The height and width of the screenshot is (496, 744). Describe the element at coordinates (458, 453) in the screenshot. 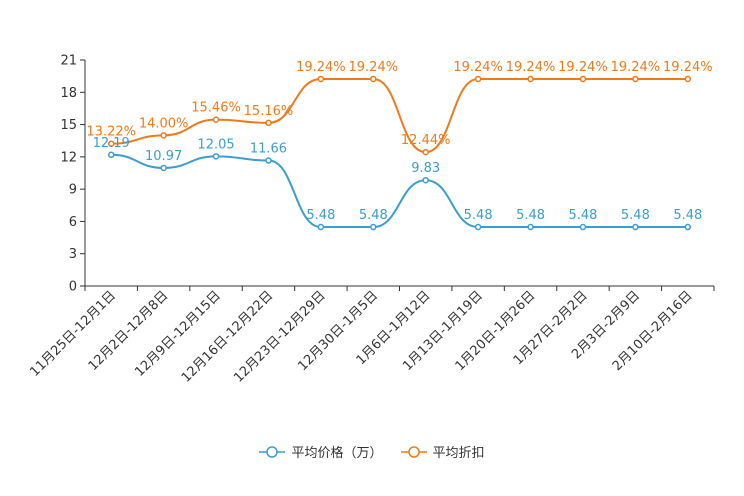

I see `legend-label-avg-discount: 平均折扣` at that location.